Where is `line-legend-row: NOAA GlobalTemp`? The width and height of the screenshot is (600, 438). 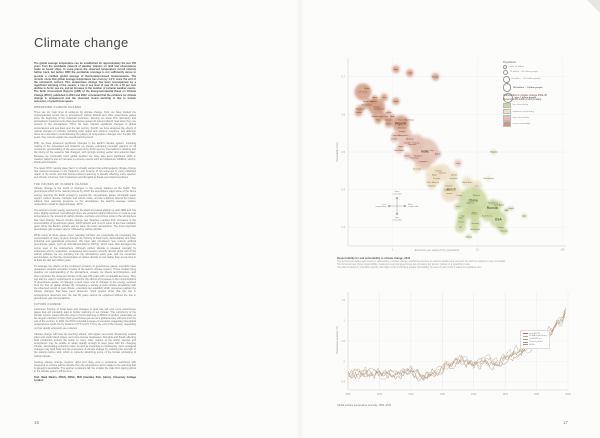
line-legend-row: NOAA GlobalTemp is located at coordinates (535, 336).